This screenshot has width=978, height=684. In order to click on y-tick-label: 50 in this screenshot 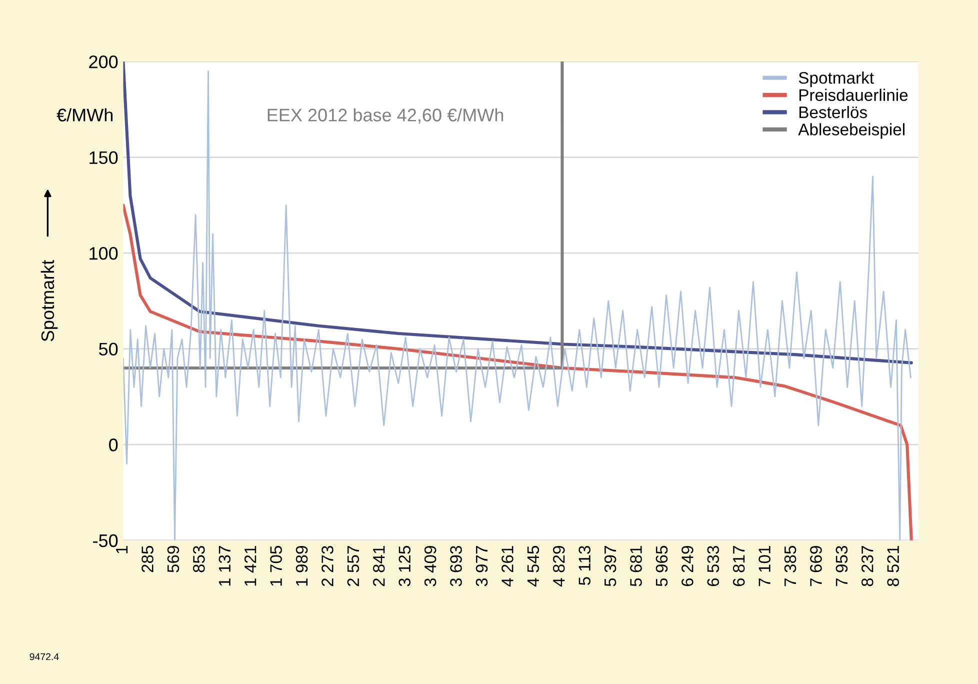, I will do `click(108, 349)`.